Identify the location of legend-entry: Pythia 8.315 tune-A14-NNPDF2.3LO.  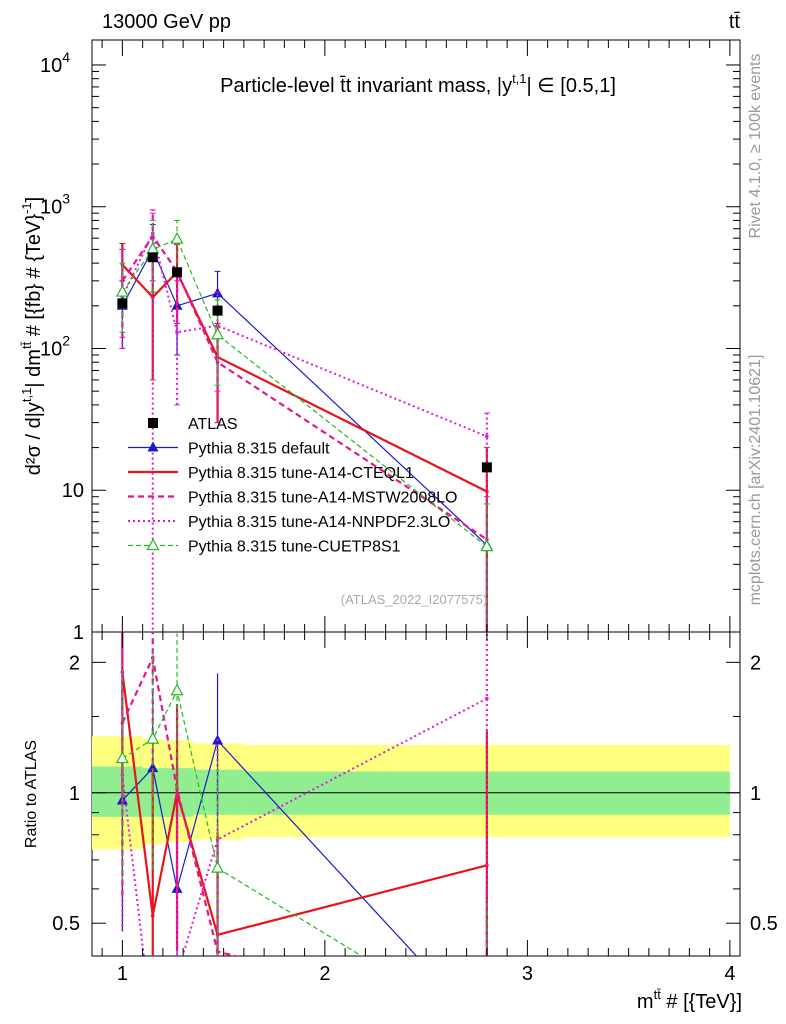
(289, 522).